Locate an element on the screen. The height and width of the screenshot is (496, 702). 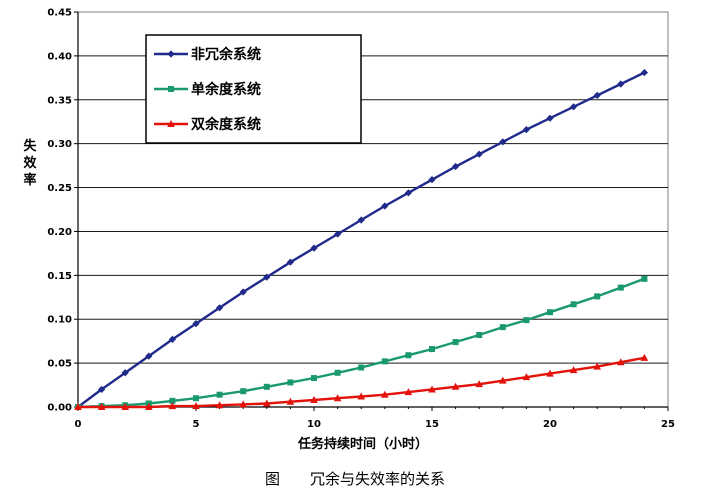
legend-item: 非冗余系统 is located at coordinates (207, 54).